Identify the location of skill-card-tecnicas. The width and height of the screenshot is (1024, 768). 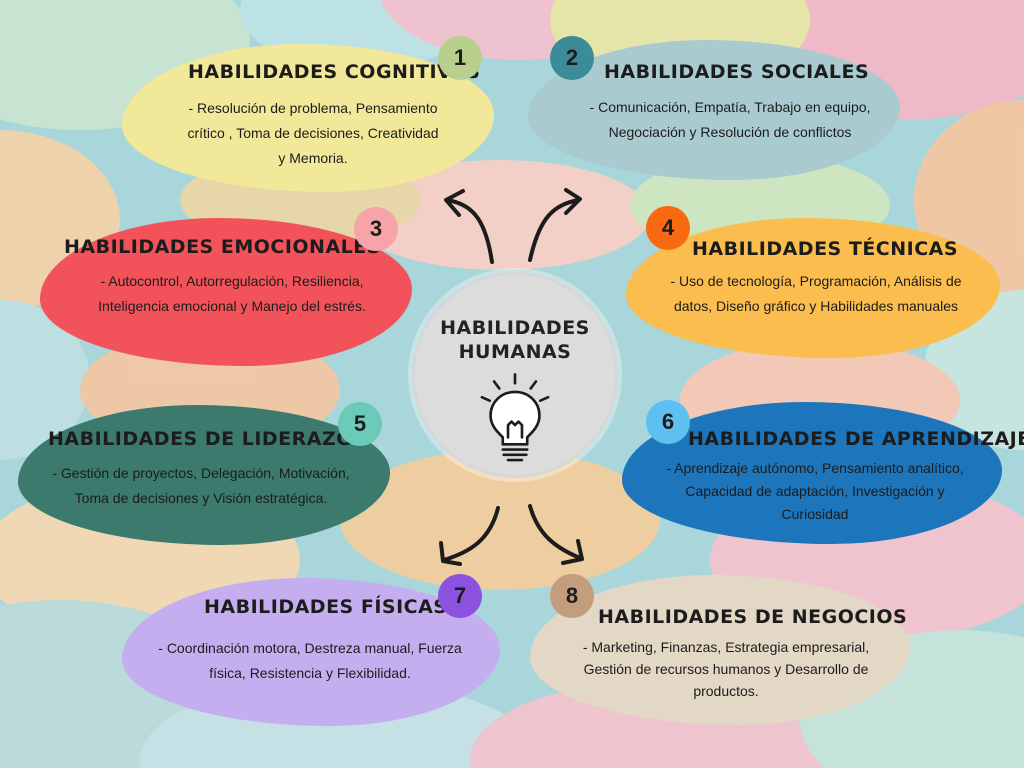
(813, 288).